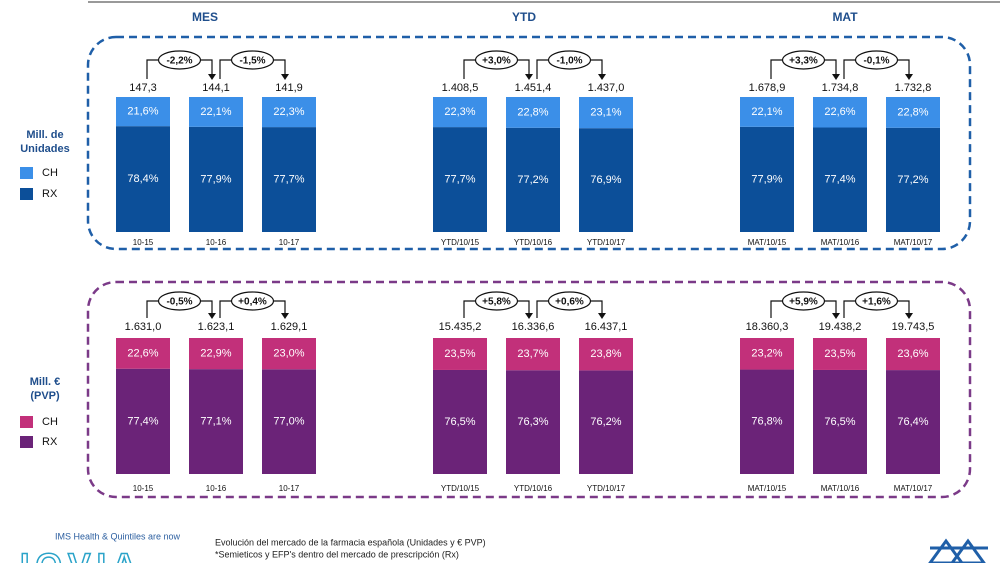 Image resolution: width=1000 pixels, height=563 pixels. I want to click on category-label: YTD/10/16, so click(533, 242).